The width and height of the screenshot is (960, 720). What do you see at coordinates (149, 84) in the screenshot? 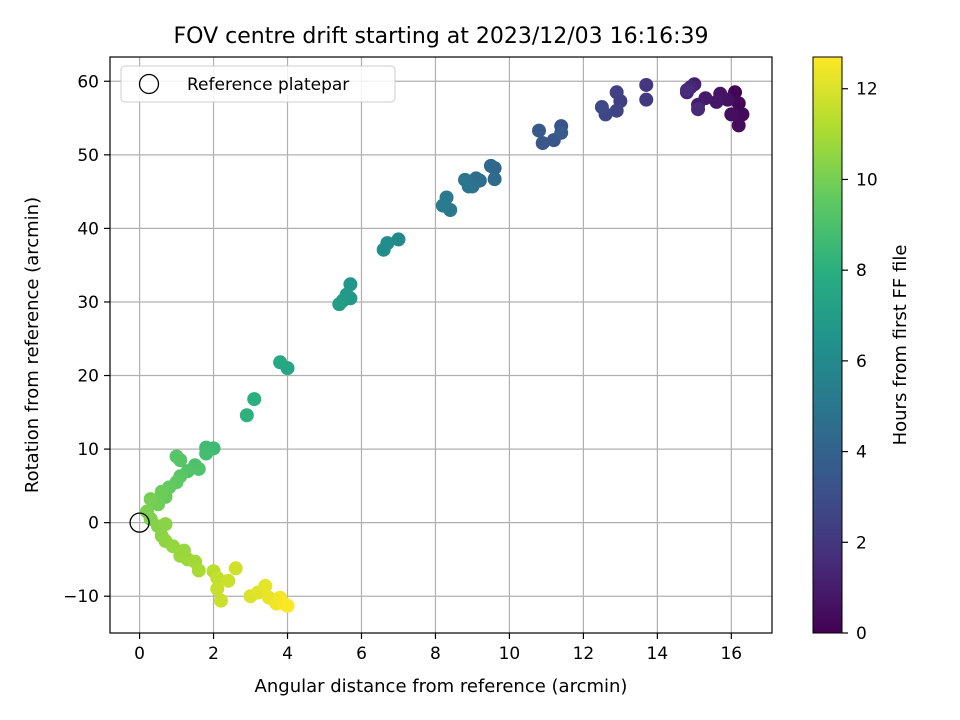
I see `legend-reference-marker` at bounding box center [149, 84].